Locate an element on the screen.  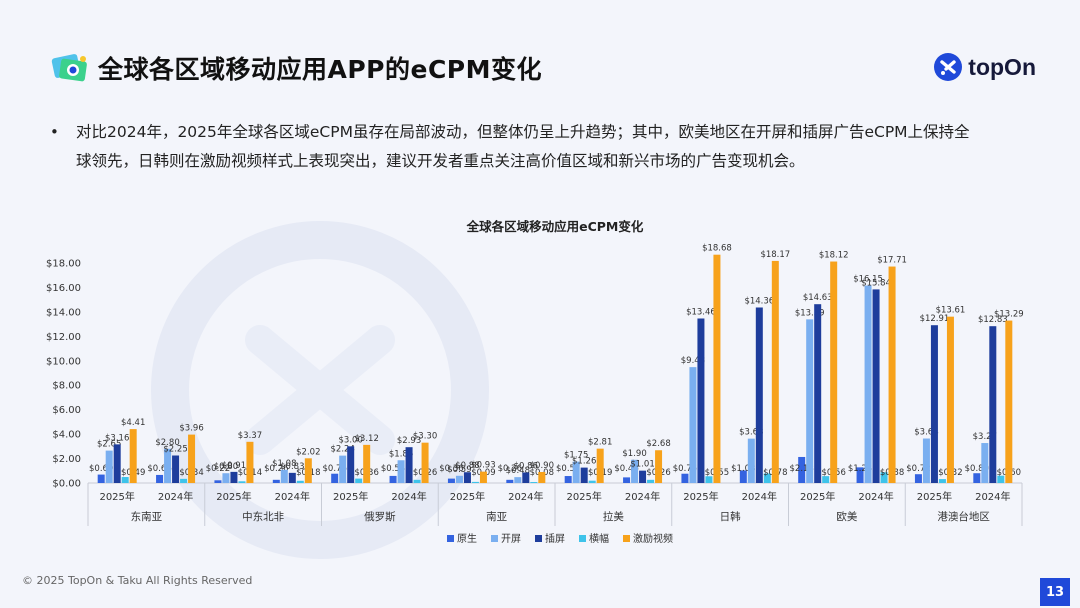
data-label: $3.64 is located at coordinates (926, 433).